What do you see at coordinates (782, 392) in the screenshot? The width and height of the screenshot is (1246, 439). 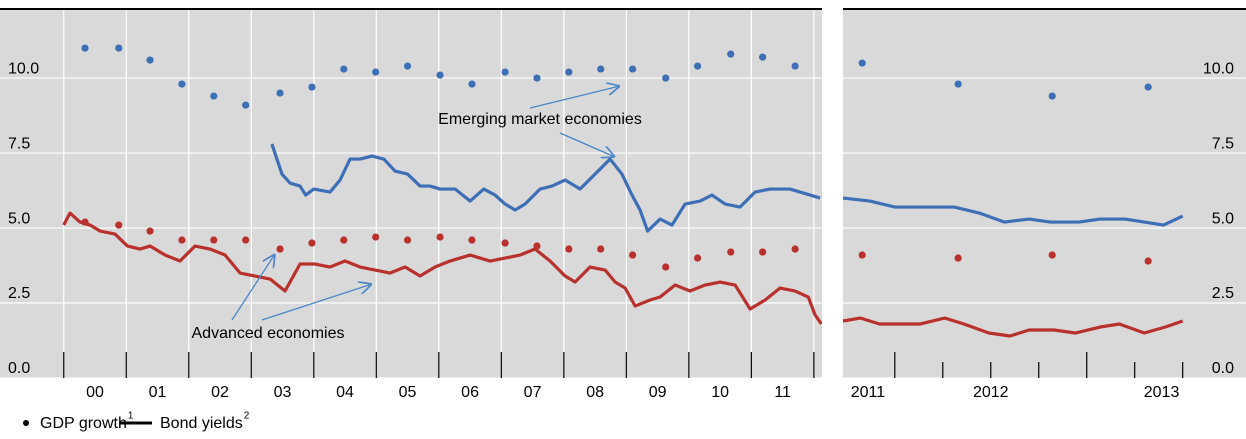 I see `x-tick-label: 11` at bounding box center [782, 392].